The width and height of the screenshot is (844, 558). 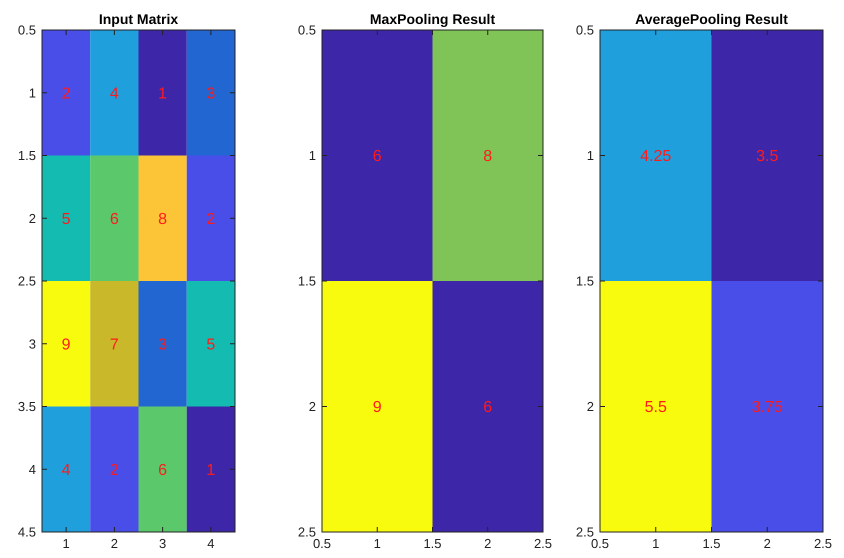 What do you see at coordinates (655, 407) in the screenshot?
I see `data-label: 5.5` at bounding box center [655, 407].